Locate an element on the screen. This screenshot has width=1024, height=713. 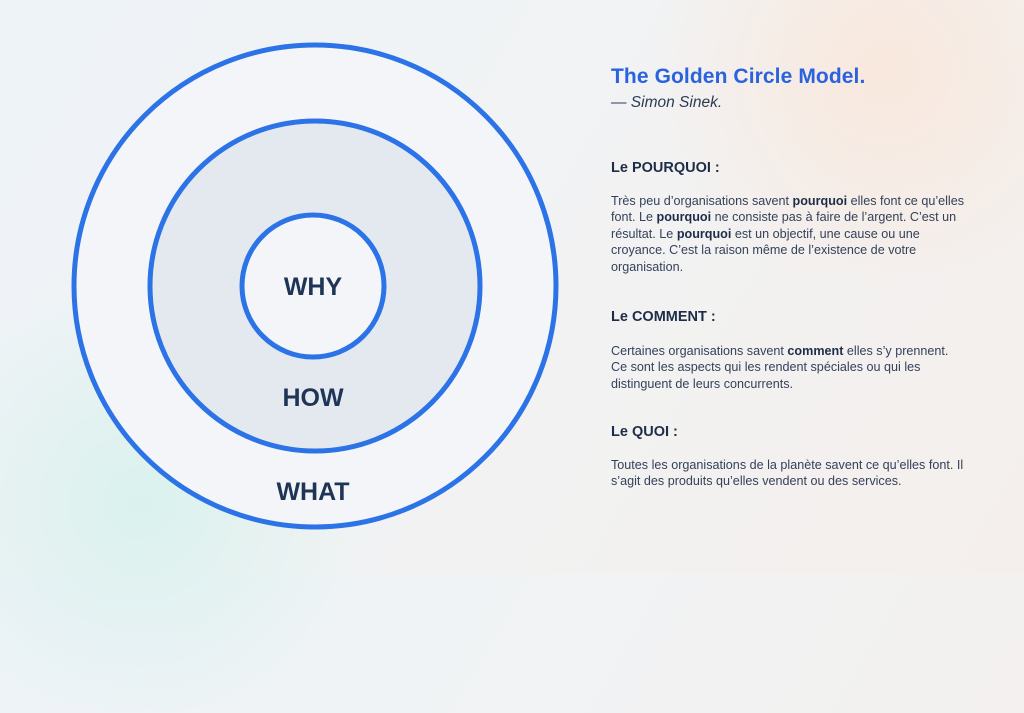
section-heading-comment: Le COMMENT : is located at coordinates (663, 317).